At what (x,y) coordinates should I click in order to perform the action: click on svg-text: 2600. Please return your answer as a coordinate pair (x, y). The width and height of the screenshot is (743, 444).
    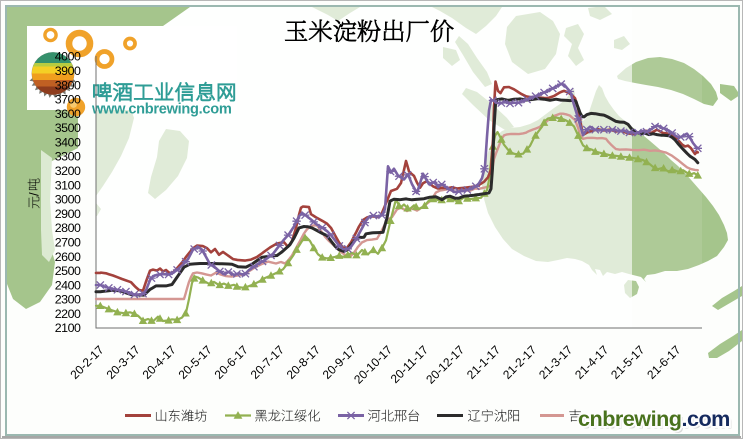
    Looking at the image, I should click on (68, 257).